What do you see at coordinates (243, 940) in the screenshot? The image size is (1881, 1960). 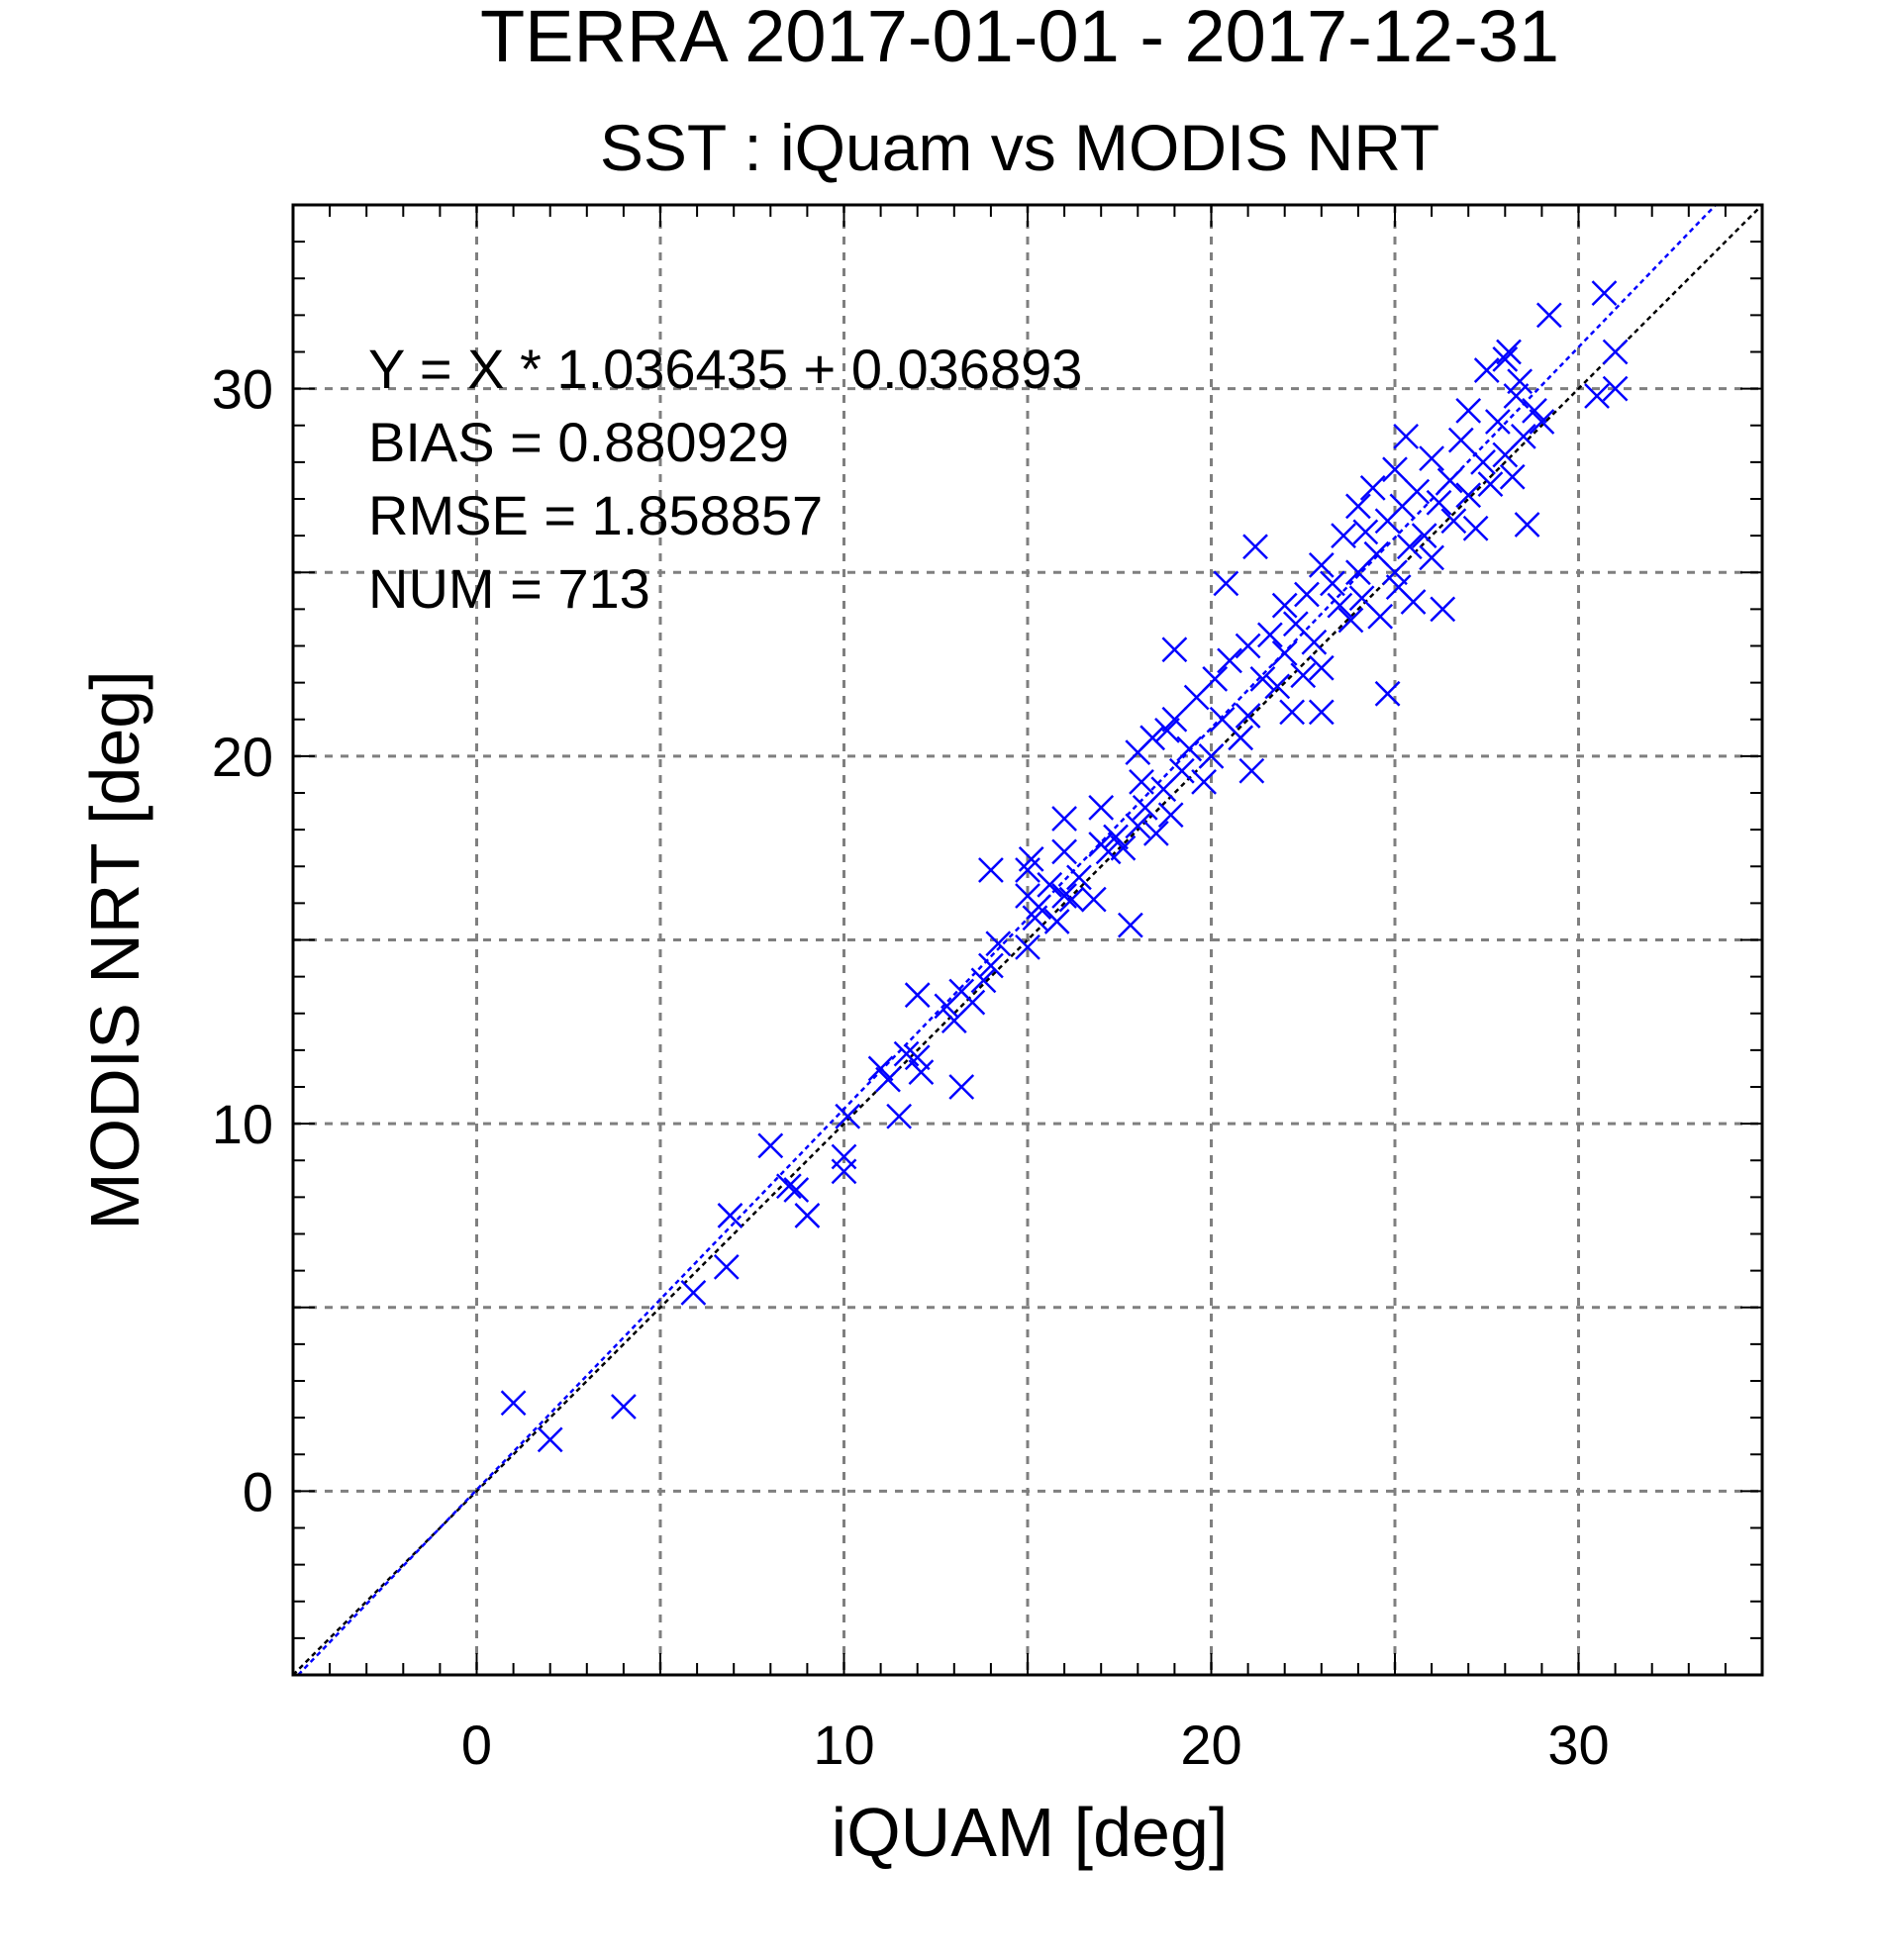 I see `y-tick-labels: 0 10 20 30` at bounding box center [243, 940].